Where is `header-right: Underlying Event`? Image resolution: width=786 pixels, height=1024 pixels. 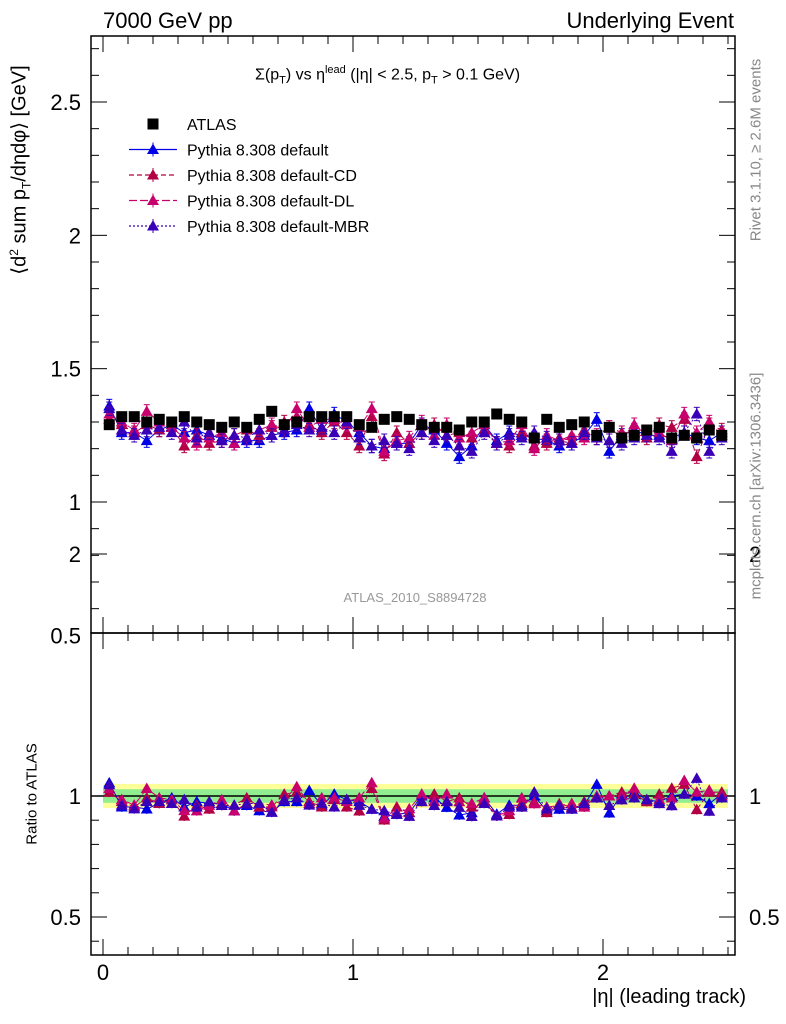 header-right: Underlying Event is located at coordinates (650, 20).